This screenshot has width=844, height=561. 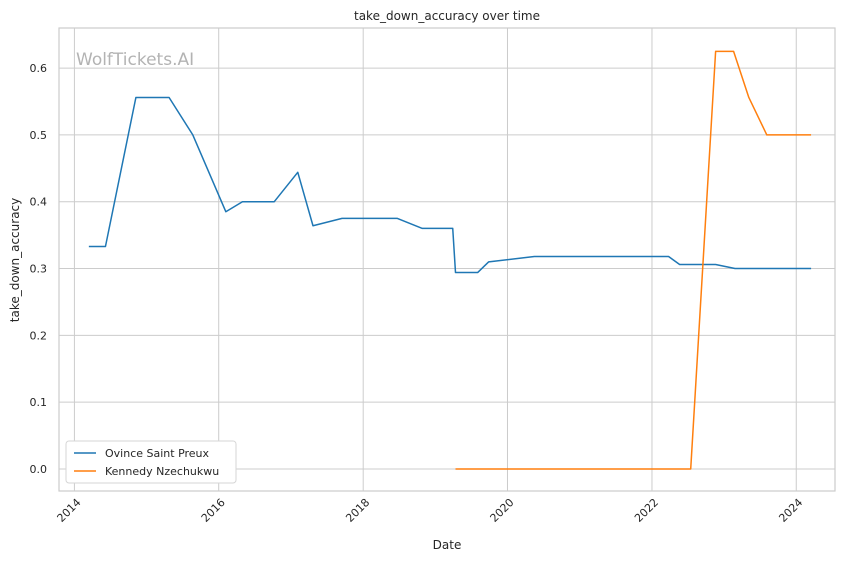 What do you see at coordinates (790, 510) in the screenshot?
I see `x-tick-label: 2024` at bounding box center [790, 510].